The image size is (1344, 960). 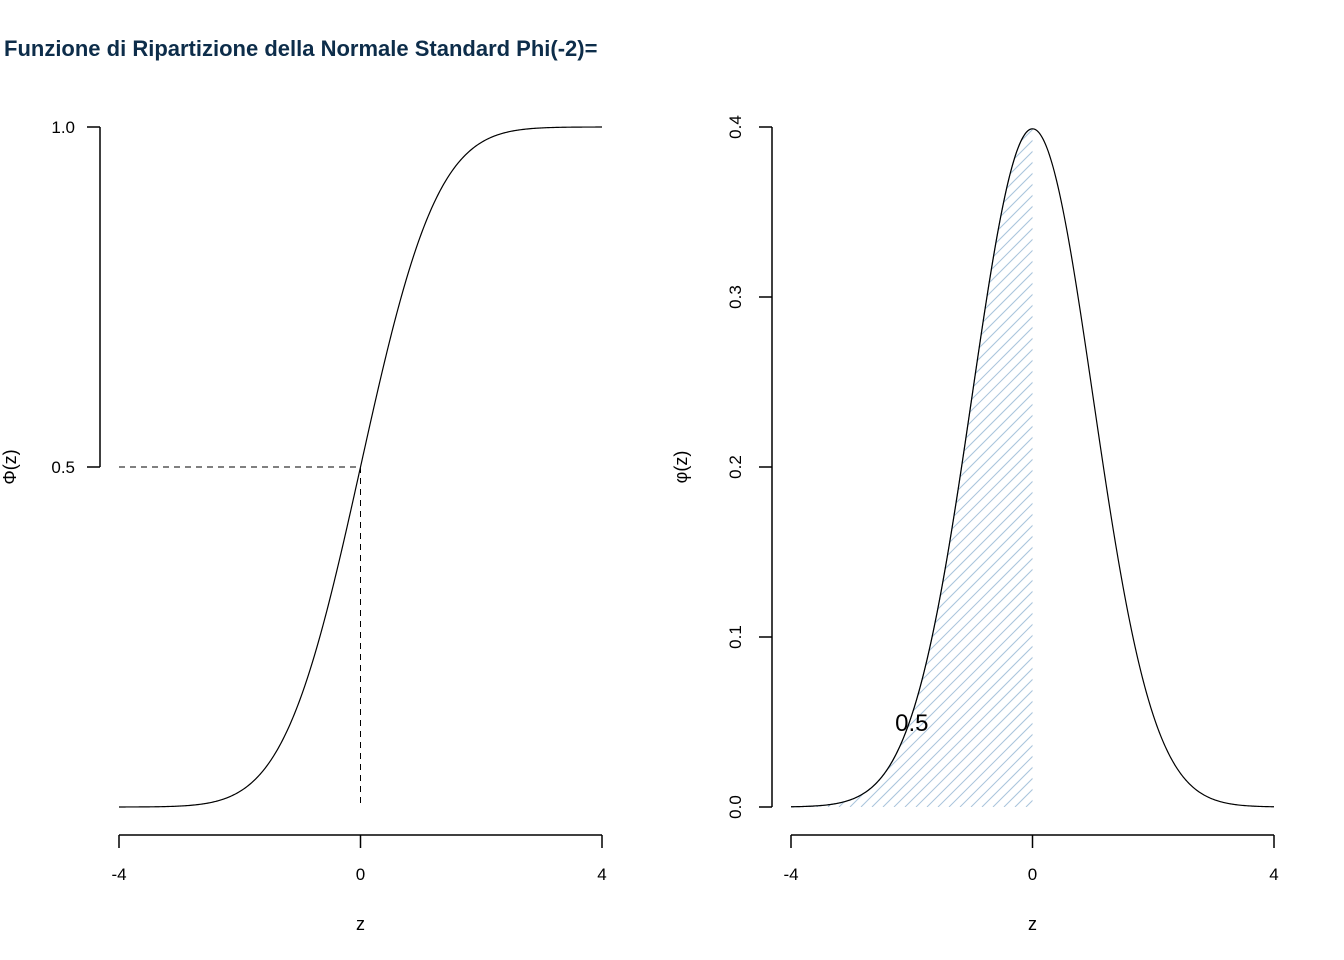 I want to click on pdf-y-tick-label: 0.1, so click(x=735, y=637).